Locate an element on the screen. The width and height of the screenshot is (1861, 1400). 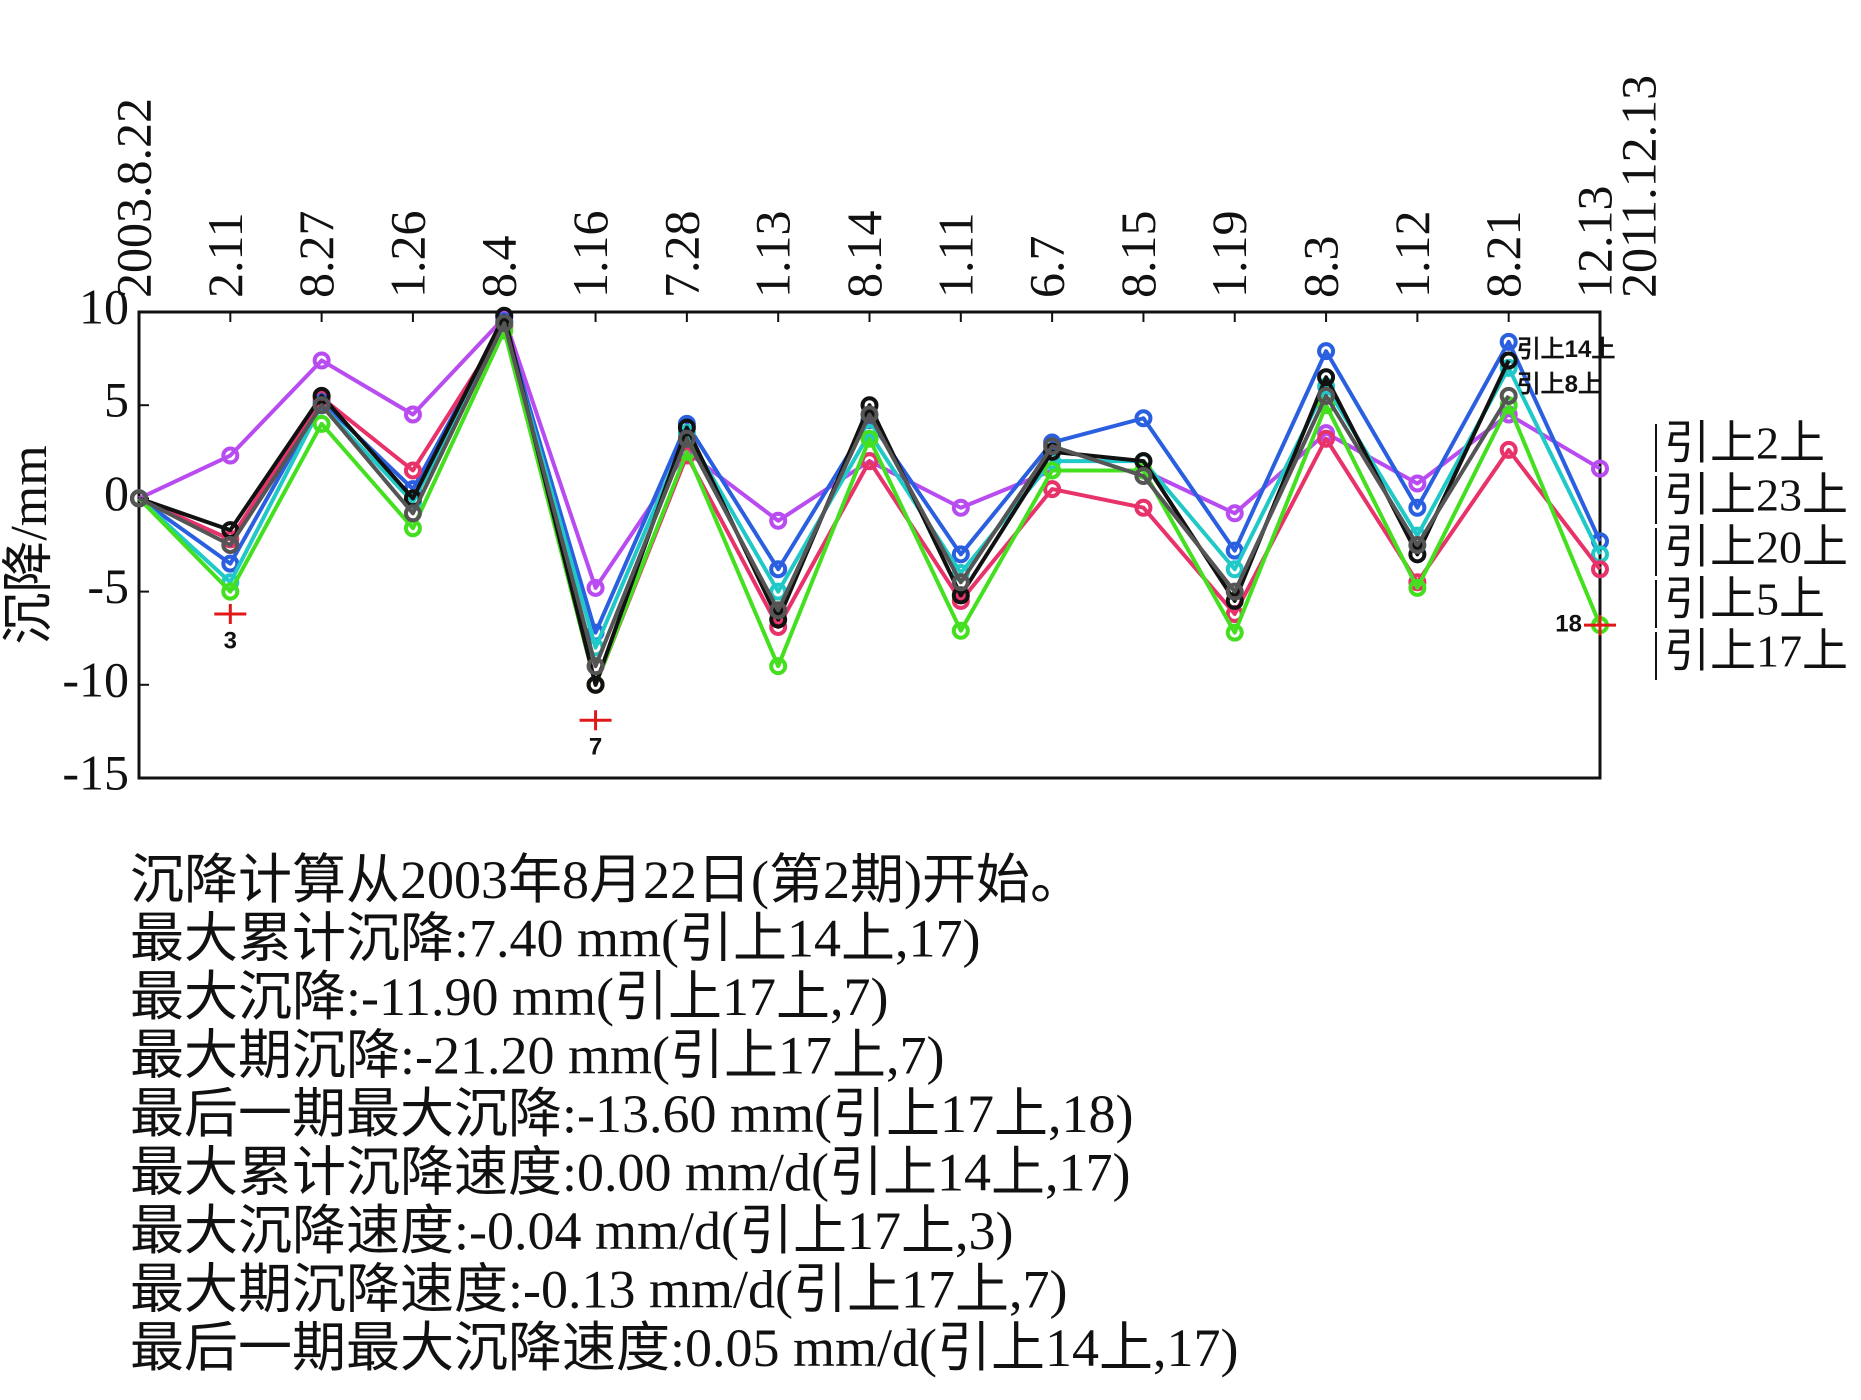
note-line: 最后一期最大沉降速度:0.05 mm/d(引上14上,17) is located at coordinates (684, 1348).